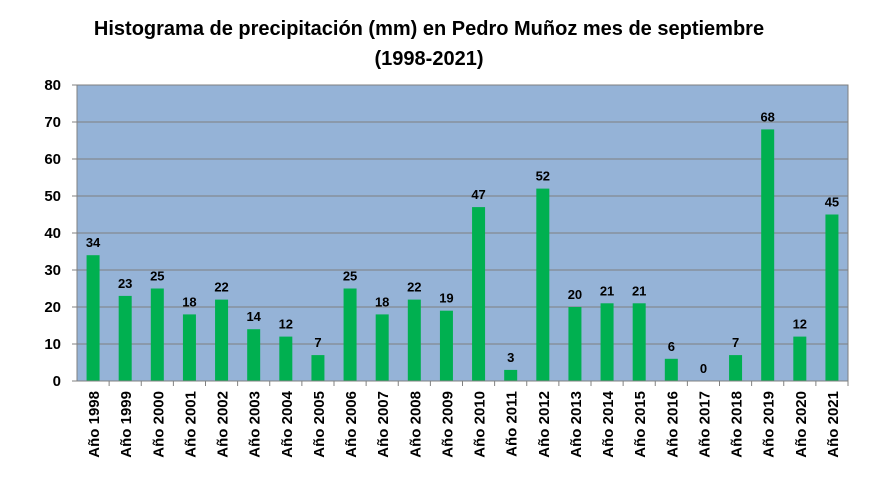 This screenshot has width=878, height=486. I want to click on data-label: 45, so click(832, 202).